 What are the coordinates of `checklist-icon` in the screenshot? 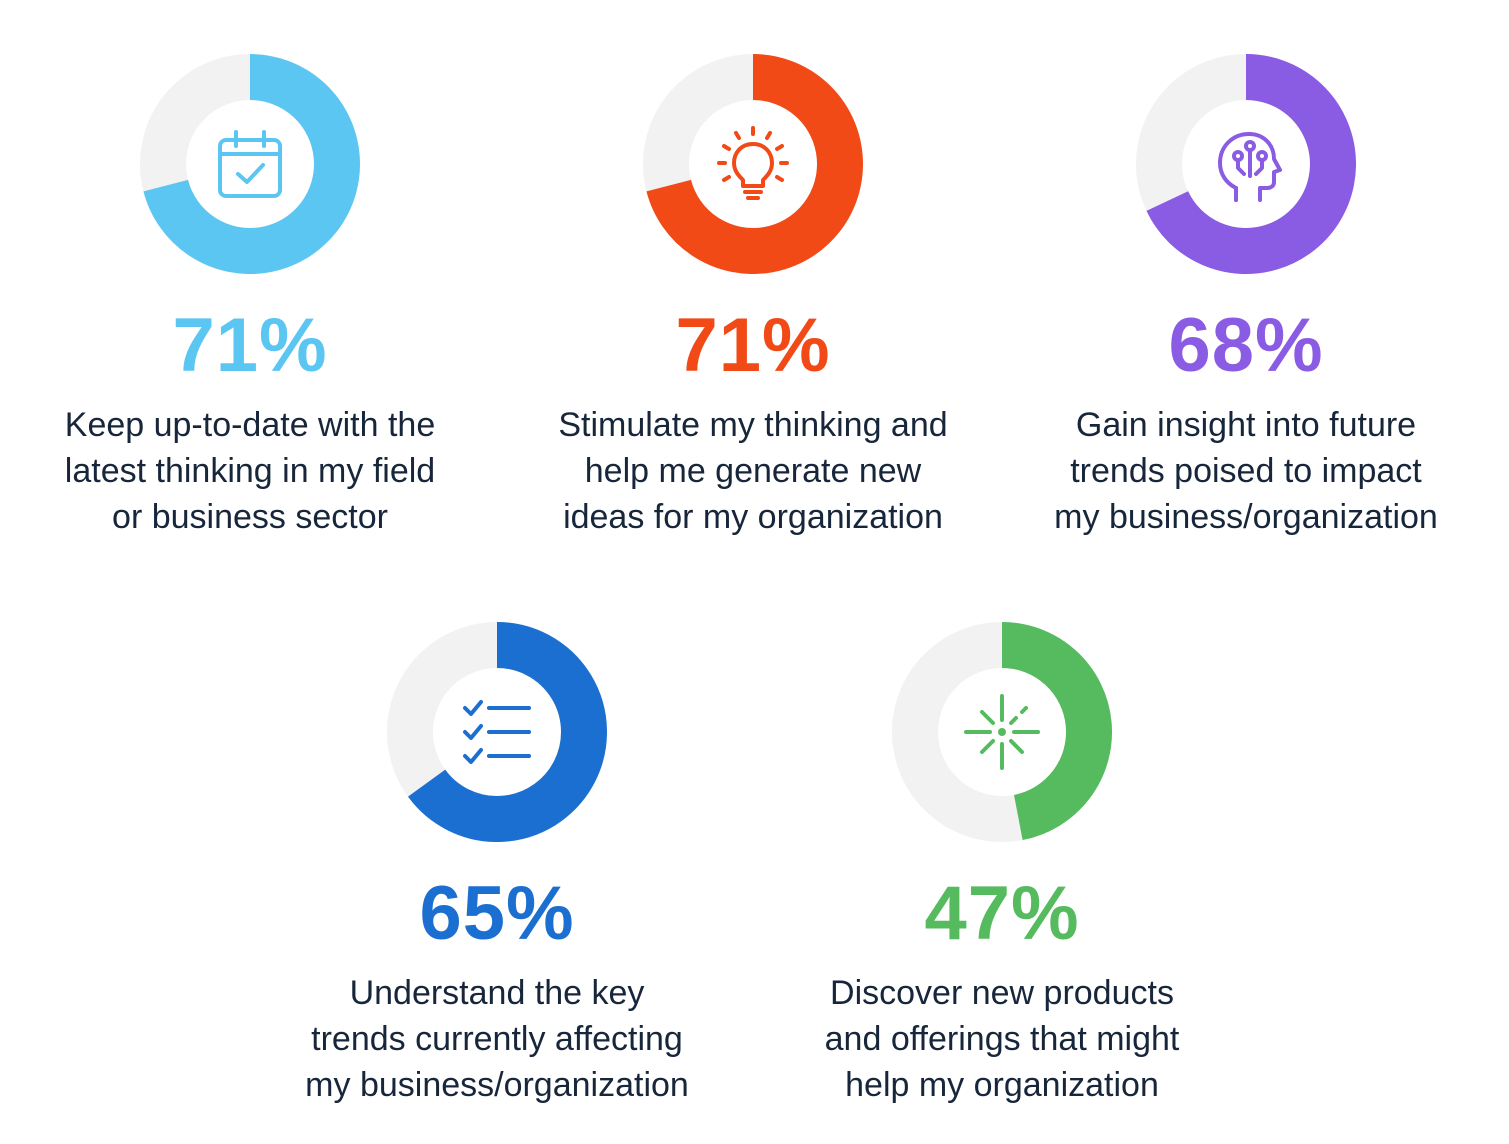 It's located at (497, 732).